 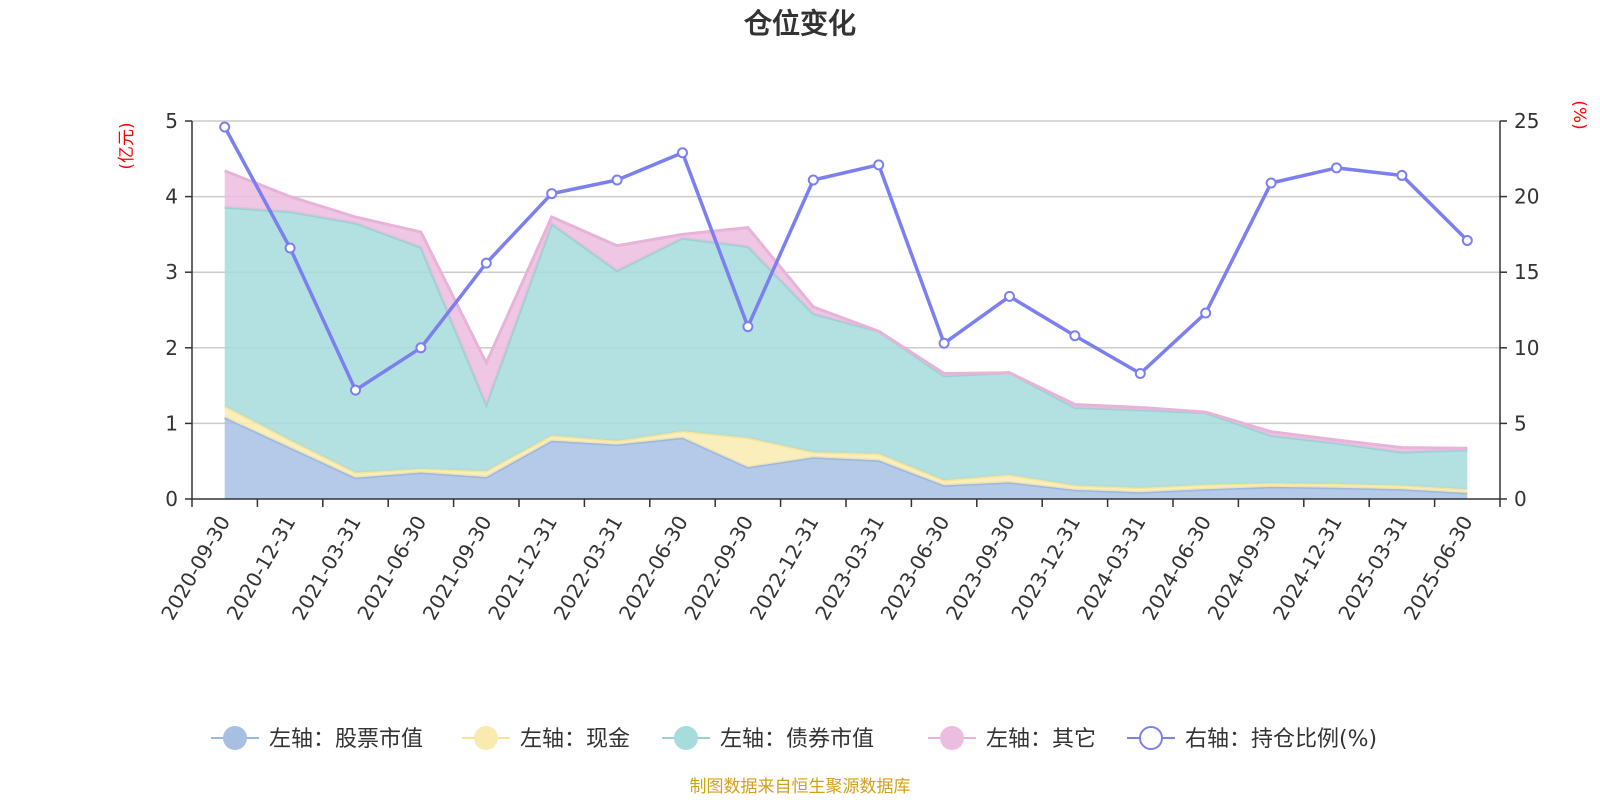 What do you see at coordinates (1281, 739) in the screenshot?
I see `legend-label: 右轴：持仓比例(%)` at bounding box center [1281, 739].